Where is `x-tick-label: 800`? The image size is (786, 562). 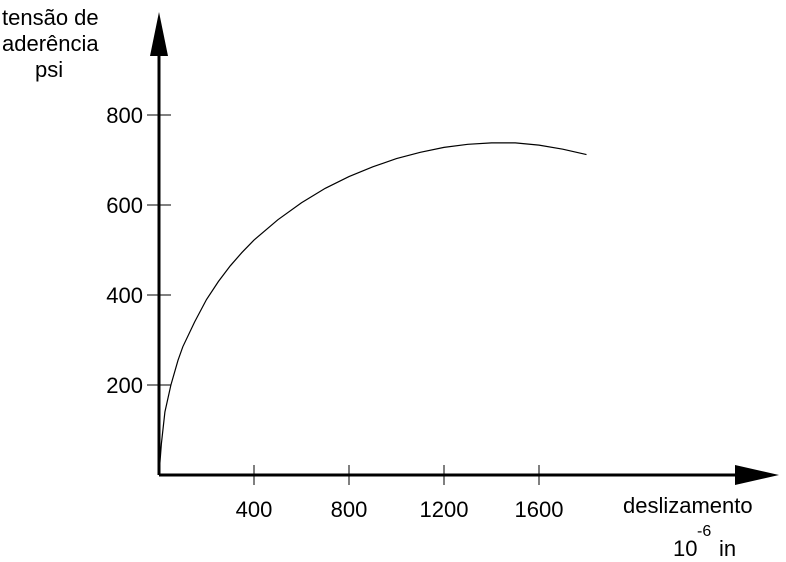 x-tick-label: 800 is located at coordinates (349, 509).